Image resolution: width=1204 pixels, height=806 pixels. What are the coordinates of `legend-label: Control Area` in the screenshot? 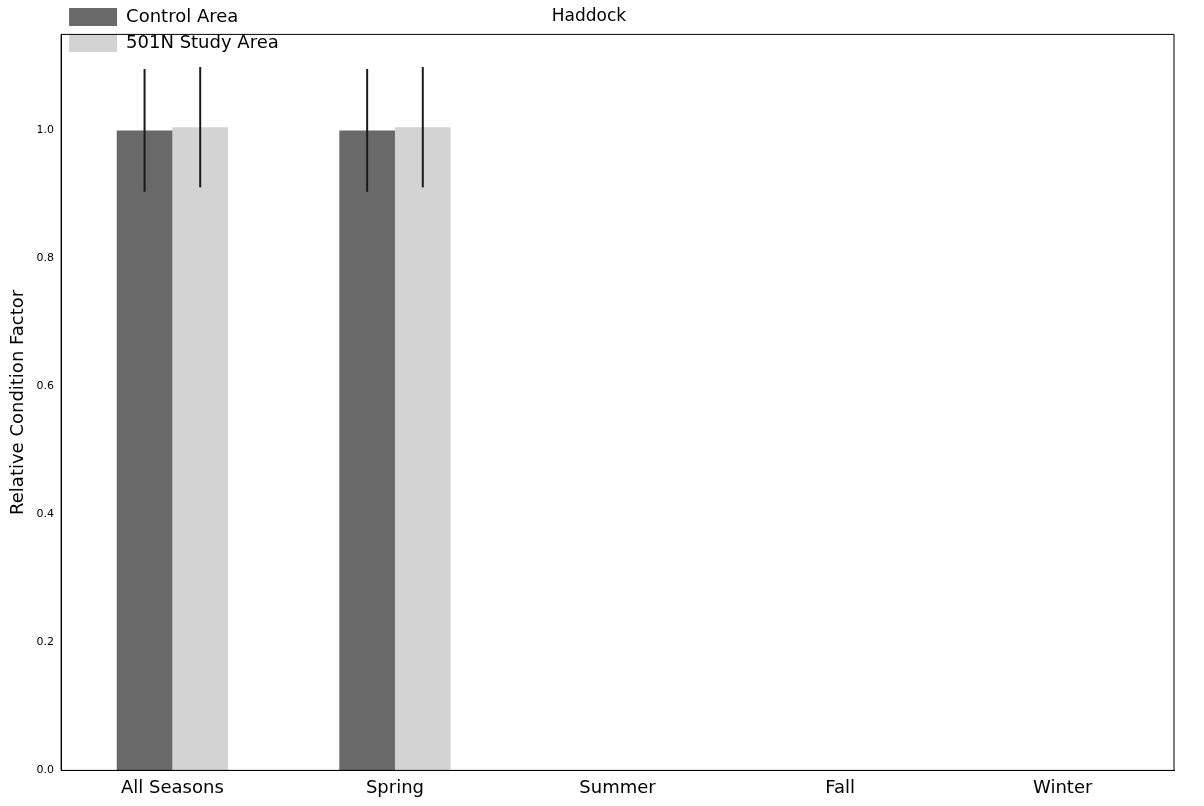 It's located at (182, 15).